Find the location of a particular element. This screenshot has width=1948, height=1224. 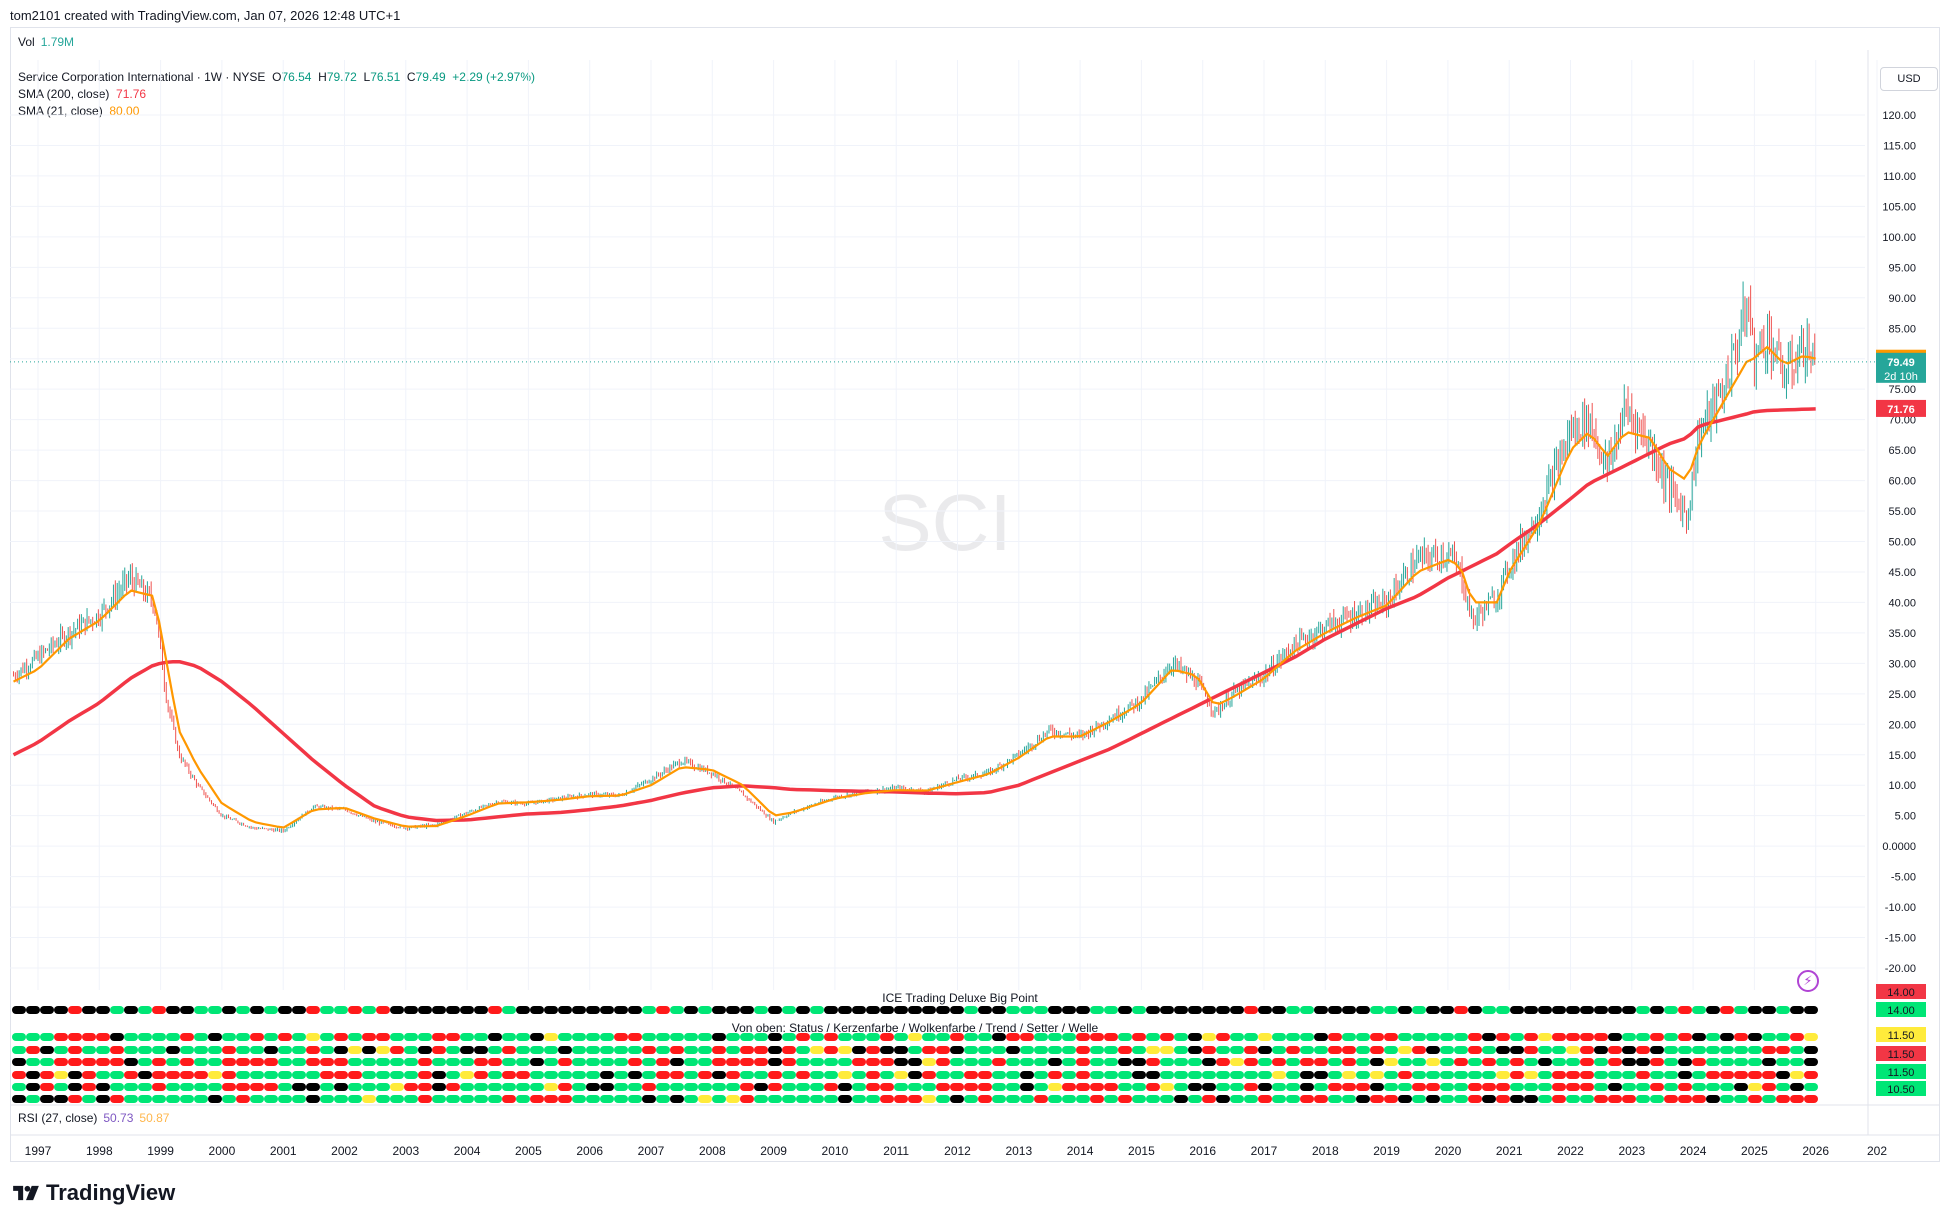

y-tick-label: 95.00 is located at coordinates (1902, 268).